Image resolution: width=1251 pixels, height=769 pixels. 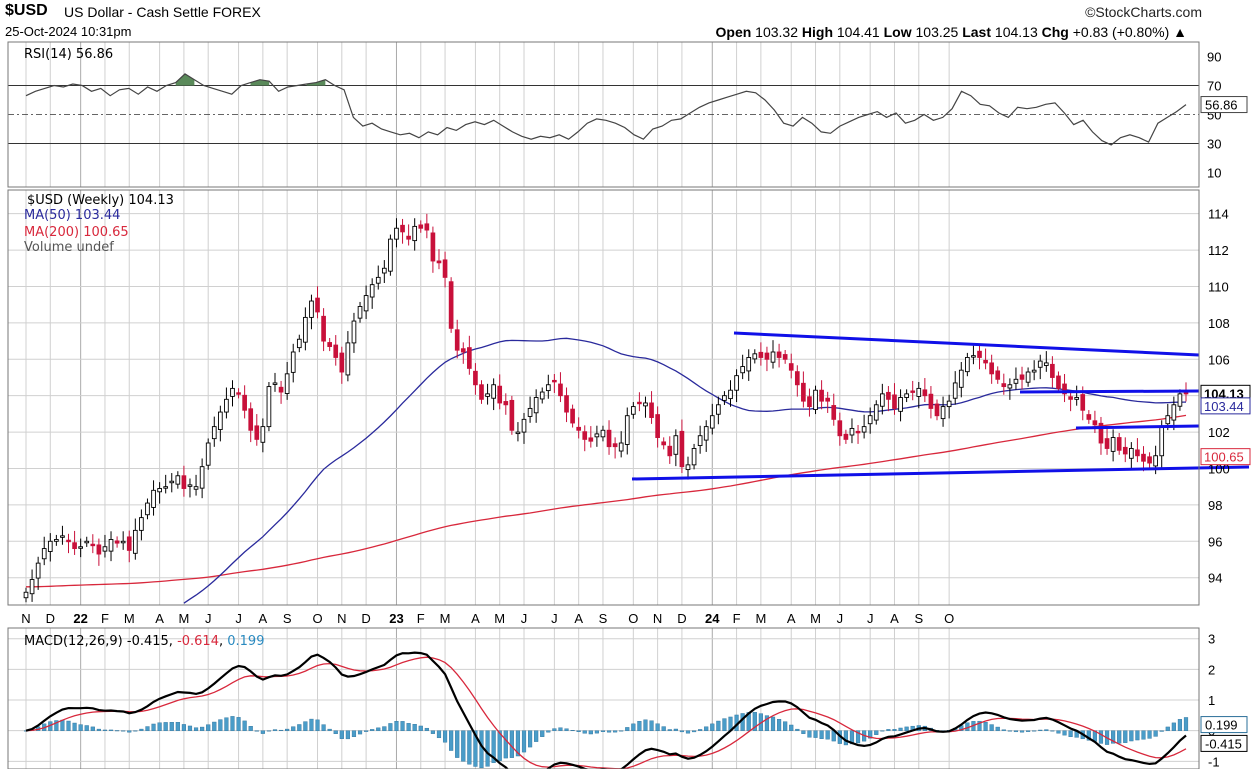 What do you see at coordinates (1225, 406) in the screenshot?
I see `price-tag-box` at bounding box center [1225, 406].